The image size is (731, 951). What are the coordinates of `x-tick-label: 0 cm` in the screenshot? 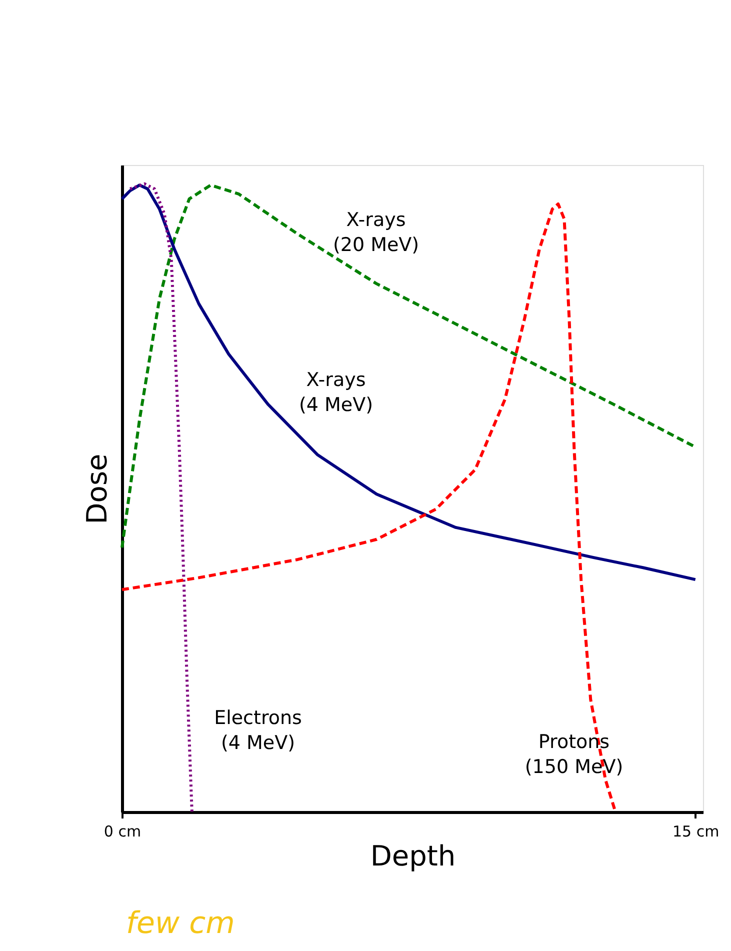 It's located at (123, 831).